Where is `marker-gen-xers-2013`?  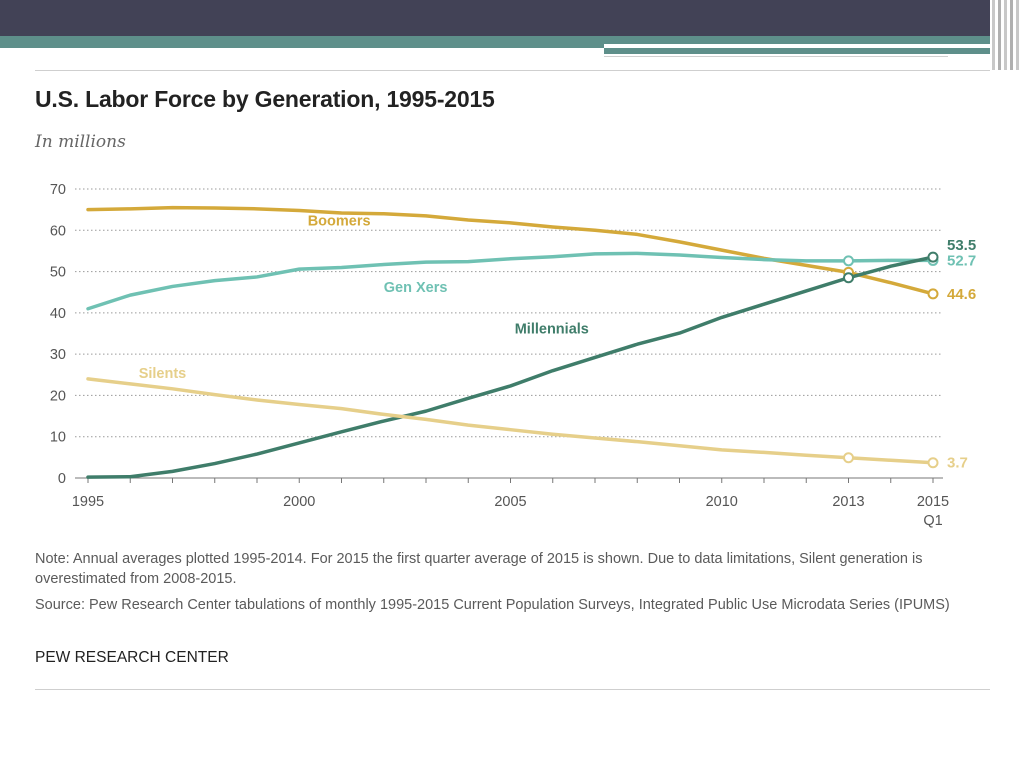 marker-gen-xers-2013 is located at coordinates (848, 261).